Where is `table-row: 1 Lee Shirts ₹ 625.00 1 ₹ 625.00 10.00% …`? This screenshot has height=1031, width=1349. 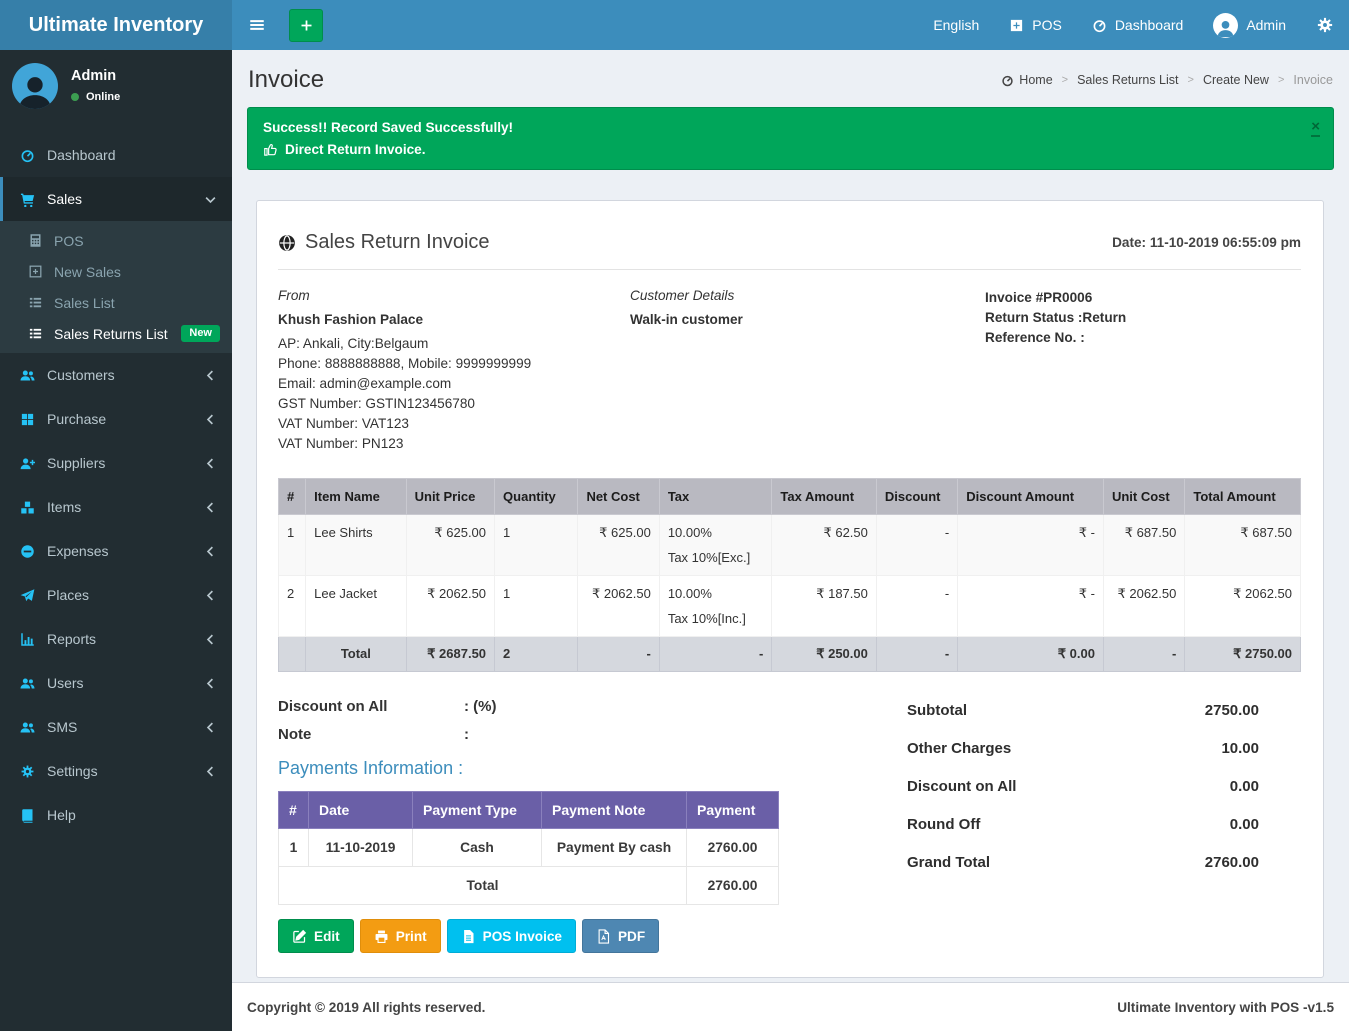 table-row: 1 Lee Shirts ₹ 625.00 1 ₹ 625.00 10.00% … is located at coordinates (789, 545).